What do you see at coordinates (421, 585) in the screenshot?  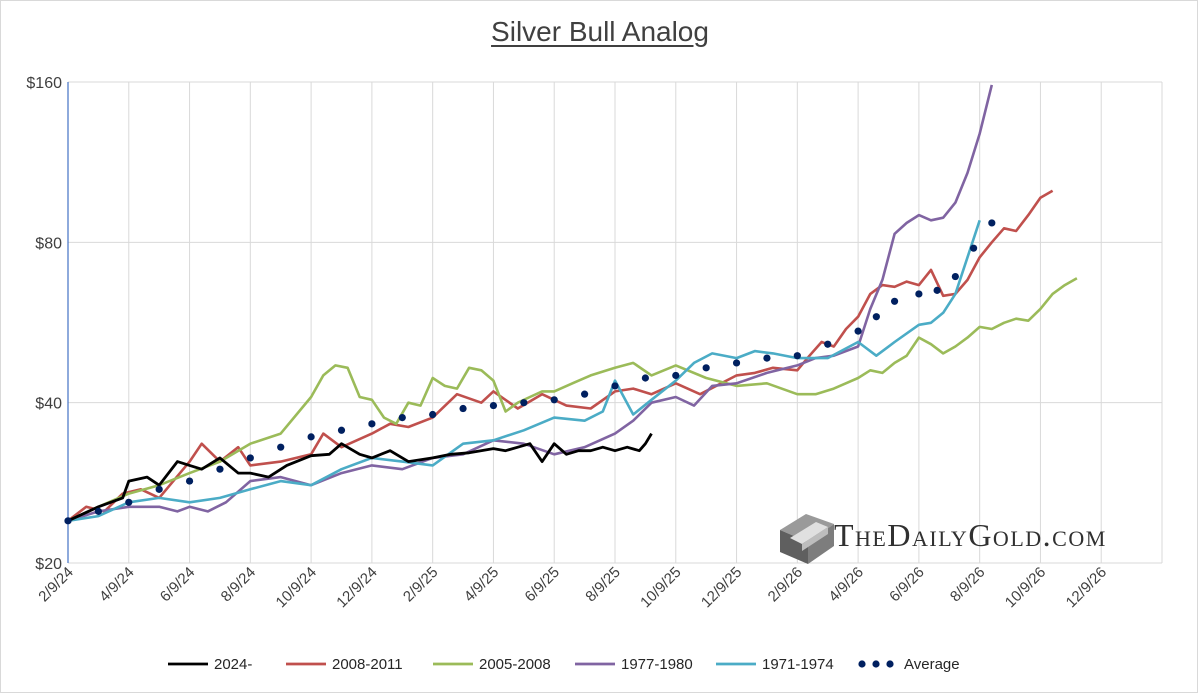 I see `x-tick-label: 2/9/25` at bounding box center [421, 585].